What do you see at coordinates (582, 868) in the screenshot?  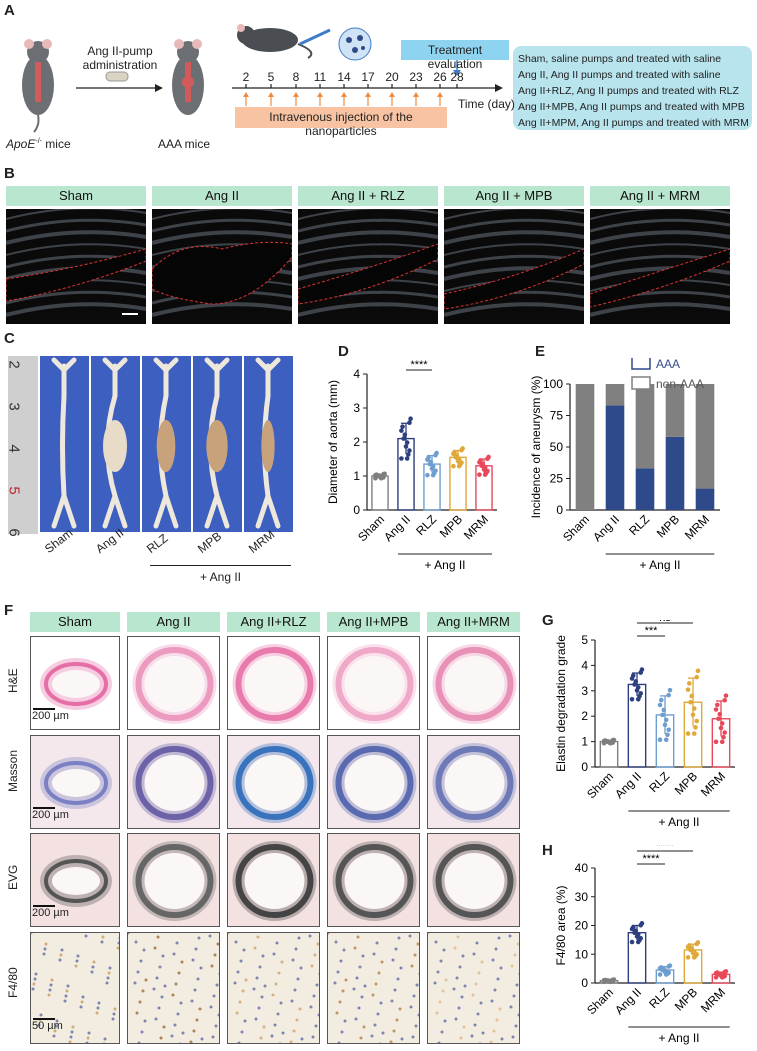 I see `y-tick-label: 40` at bounding box center [582, 868].